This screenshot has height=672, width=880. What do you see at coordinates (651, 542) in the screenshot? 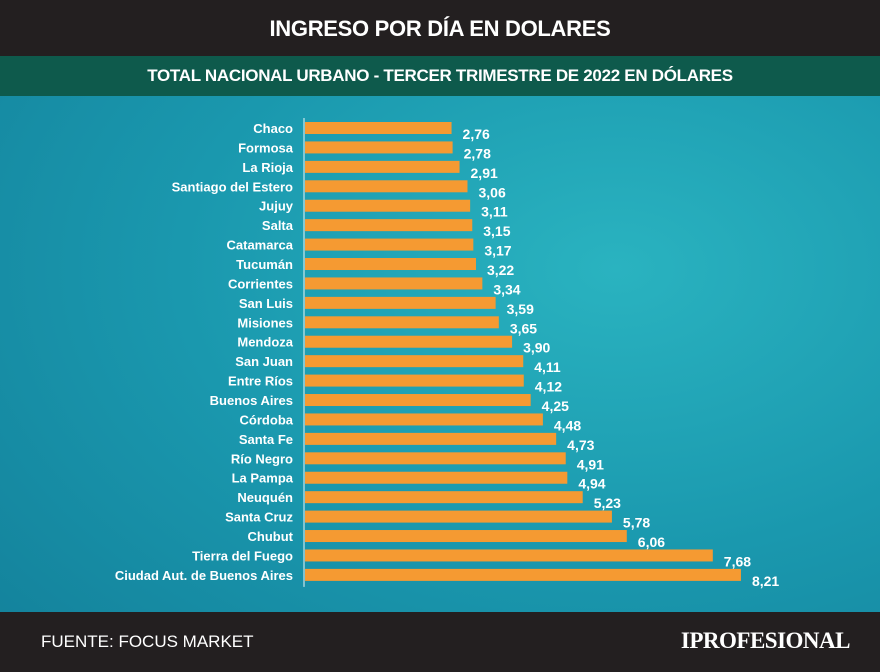
I see `value-label: 6,06` at bounding box center [651, 542].